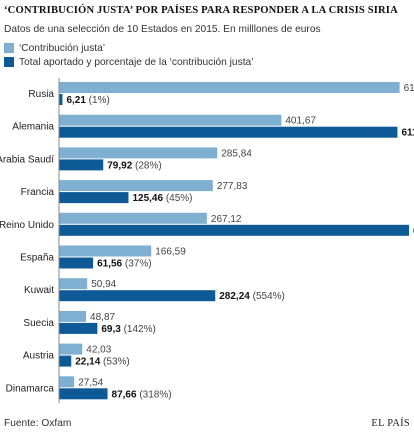 Image resolution: width=414 pixels, height=432 pixels. What do you see at coordinates (102, 317) in the screenshot?
I see `value-label-fair-share-suecia: 48,87` at bounding box center [102, 317].